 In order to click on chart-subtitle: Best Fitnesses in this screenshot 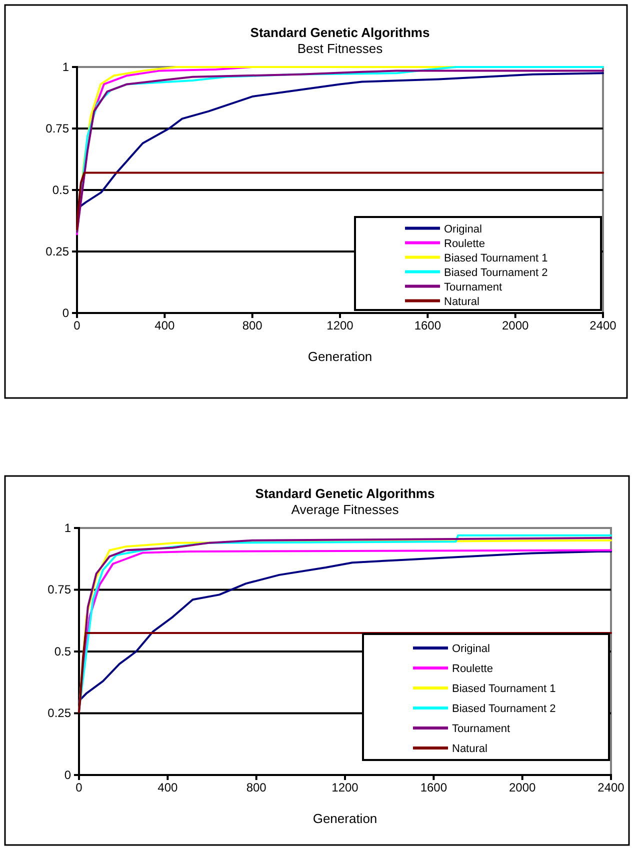, I will do `click(340, 48)`.